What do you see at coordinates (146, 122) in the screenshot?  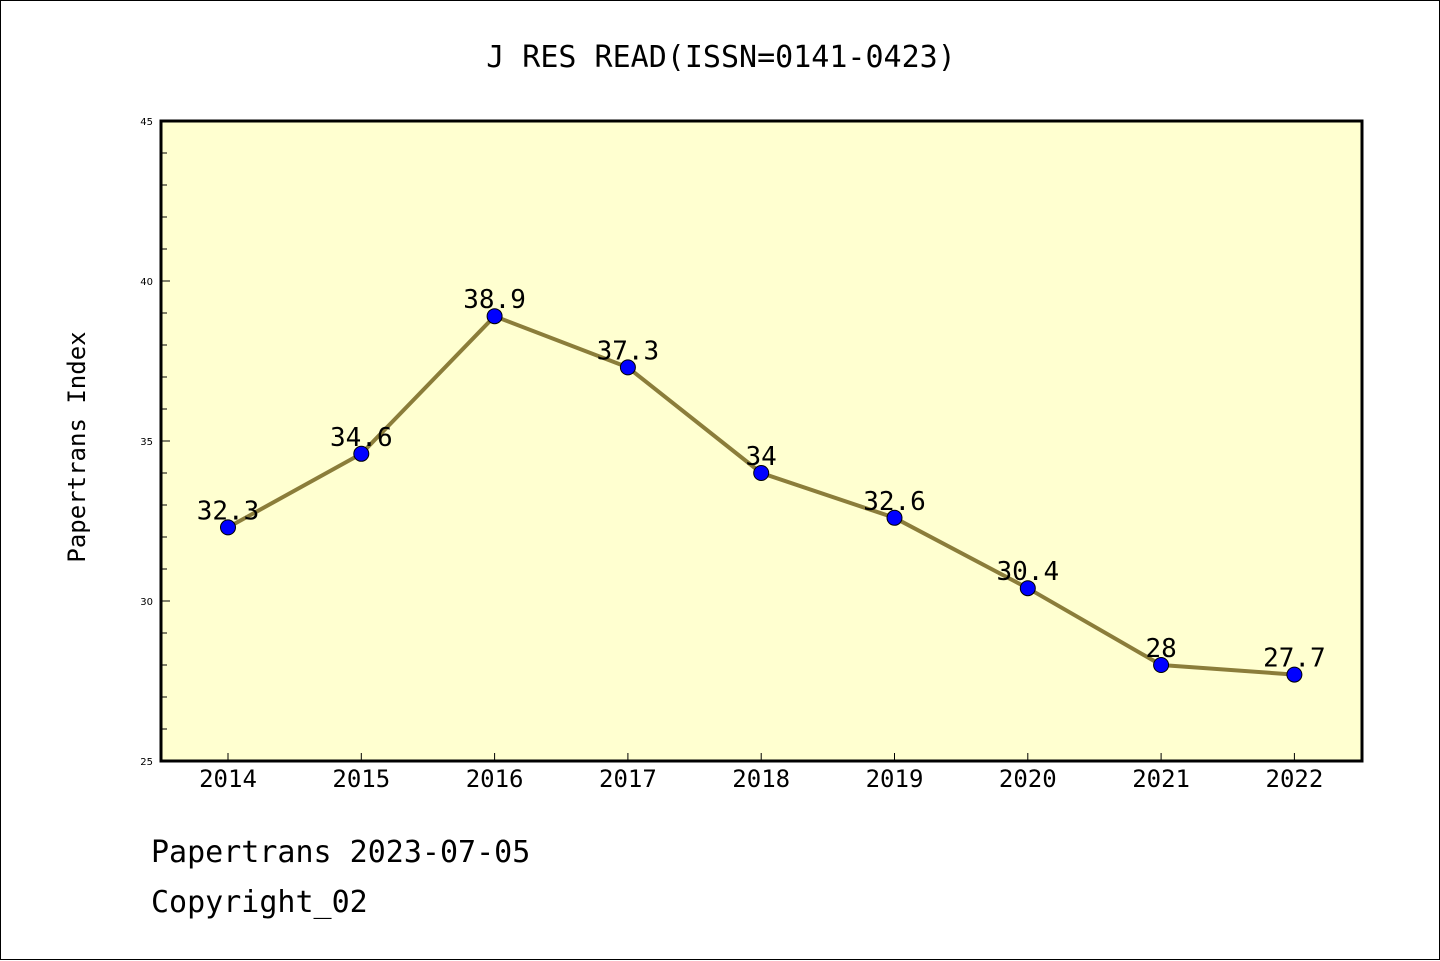 I see `y-tick-label: 45` at bounding box center [146, 122].